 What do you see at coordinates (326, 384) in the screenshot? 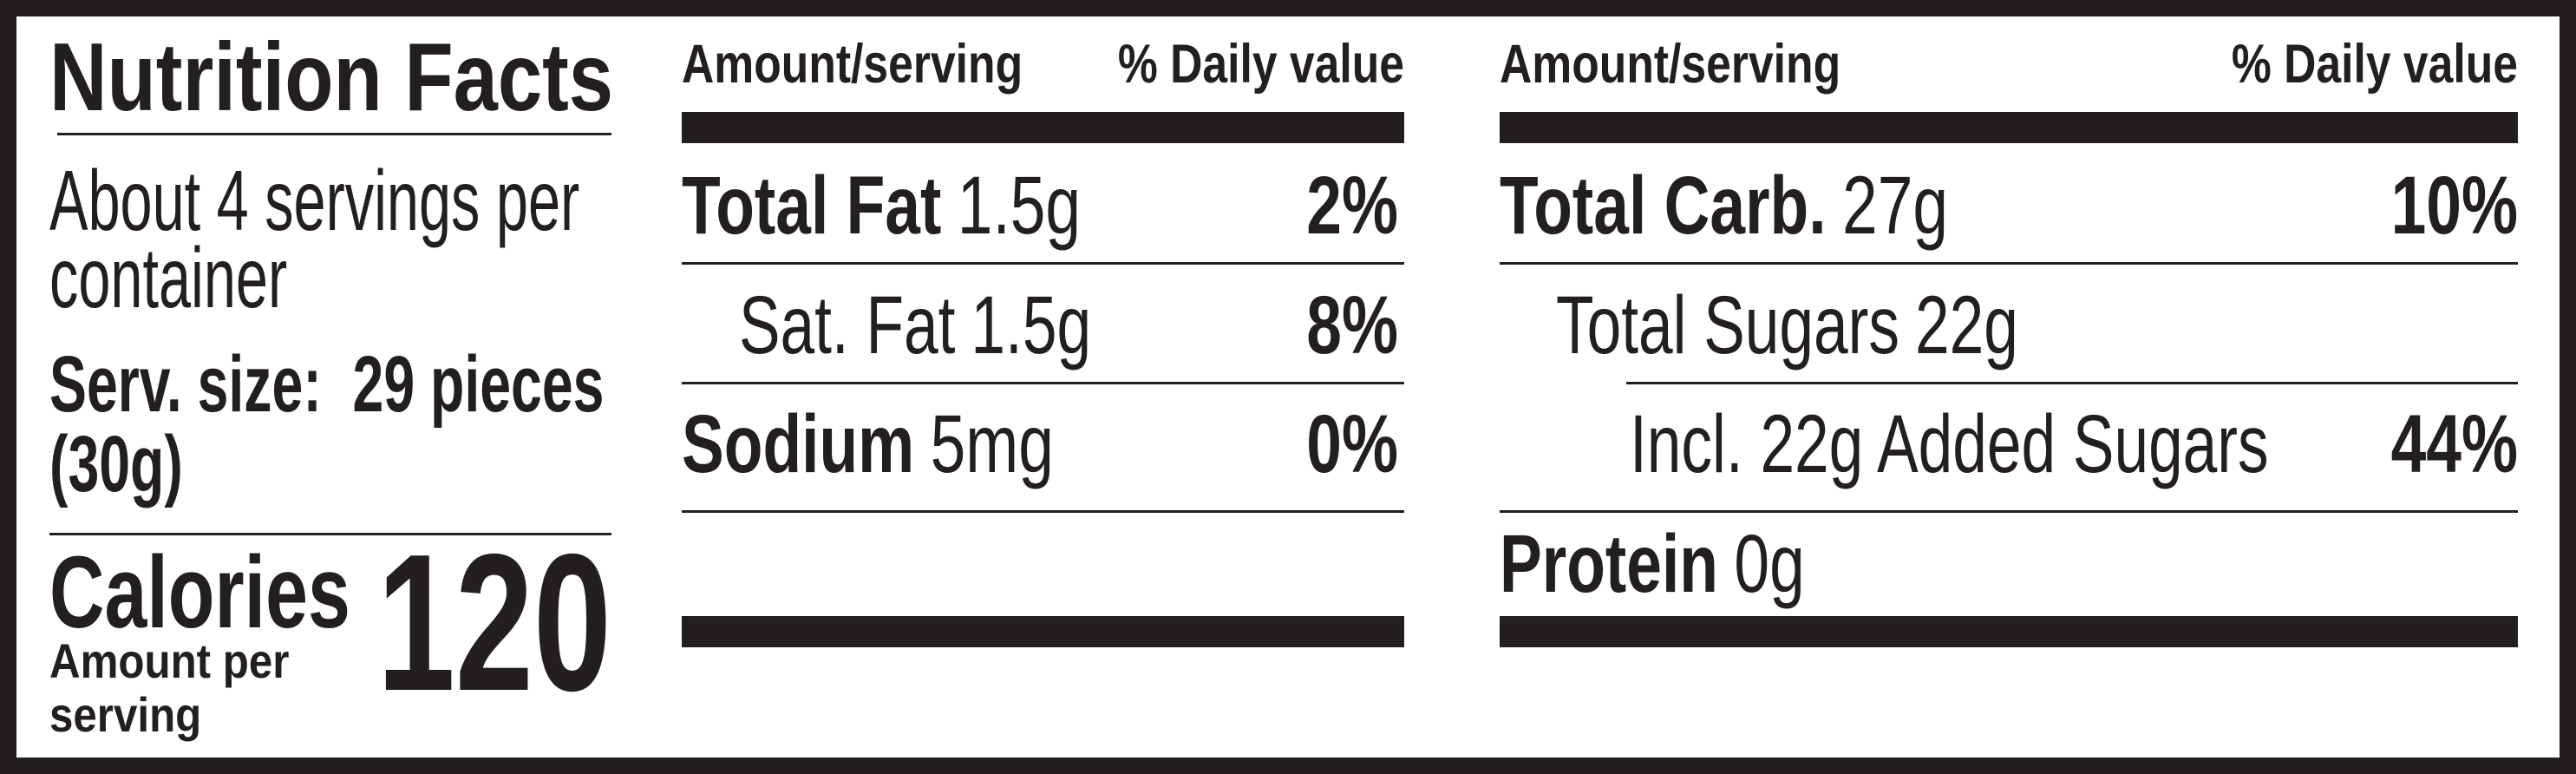
I see `serving-size: Serv. size: 29 pieces` at bounding box center [326, 384].